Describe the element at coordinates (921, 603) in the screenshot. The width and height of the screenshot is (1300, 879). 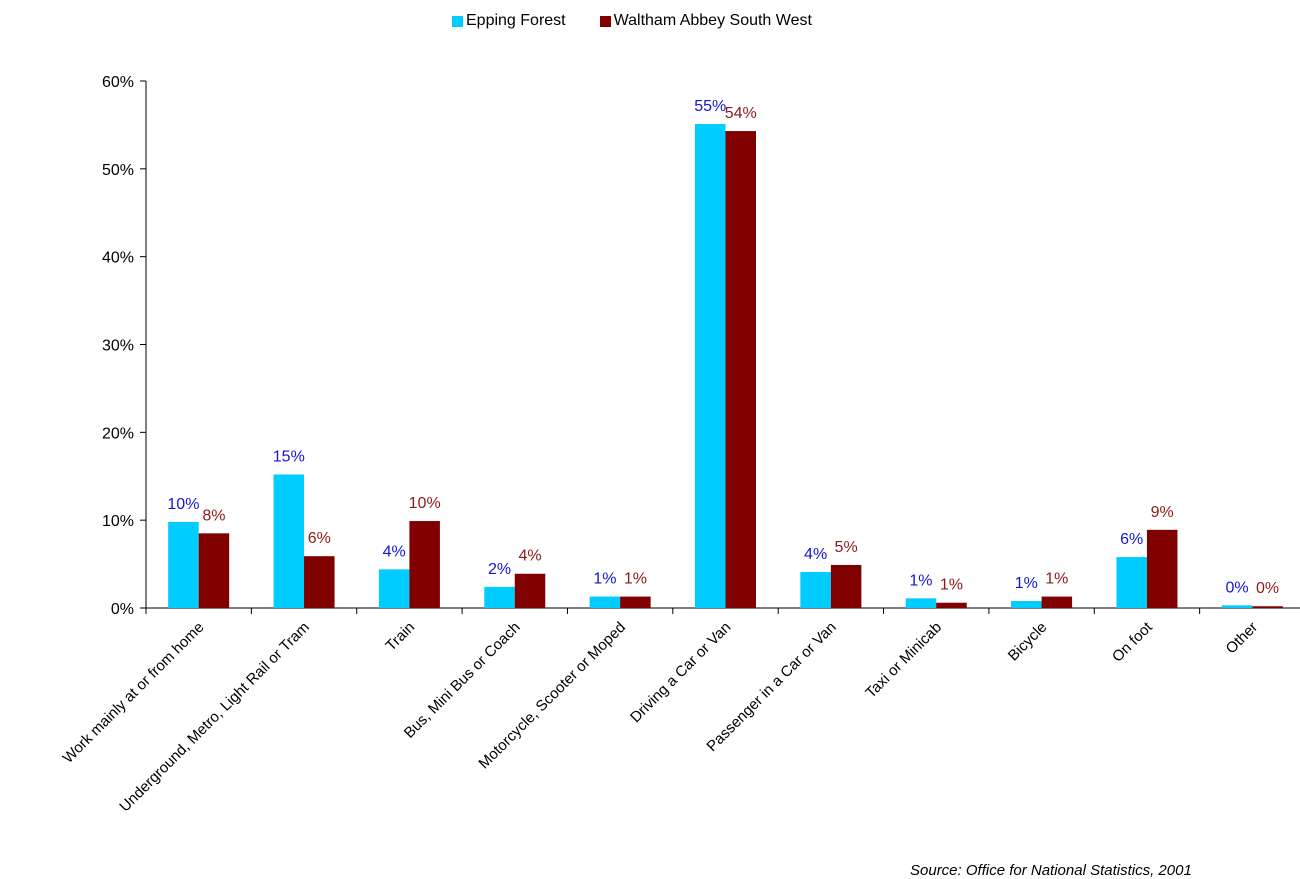
I see `bar-epping-forest-taxi-or-minicab` at that location.